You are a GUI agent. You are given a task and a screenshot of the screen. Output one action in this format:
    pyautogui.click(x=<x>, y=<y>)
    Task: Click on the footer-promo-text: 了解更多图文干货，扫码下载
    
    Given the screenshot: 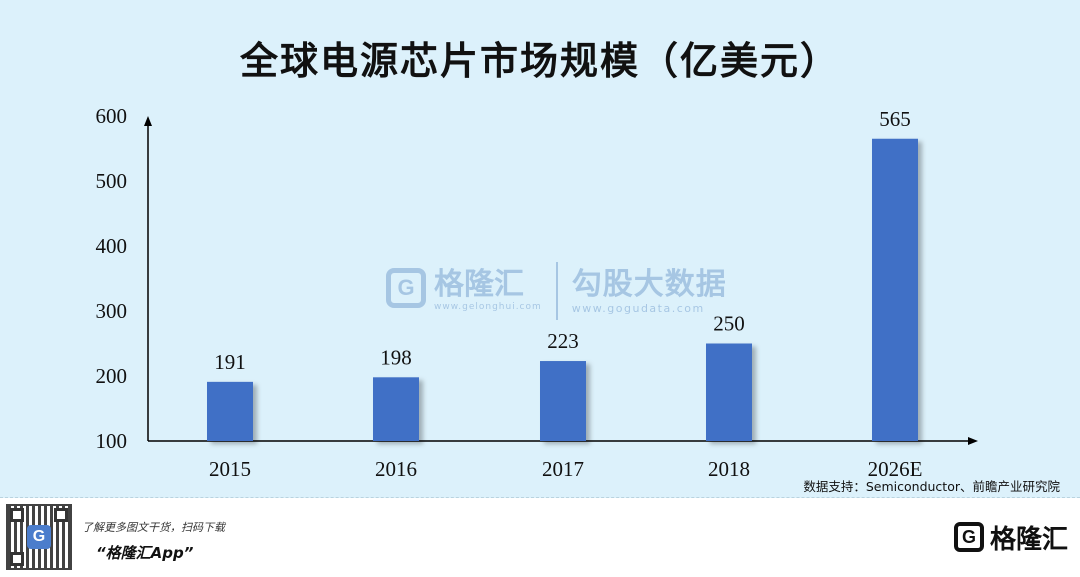 What is the action you would take?
    pyautogui.click(x=153, y=527)
    